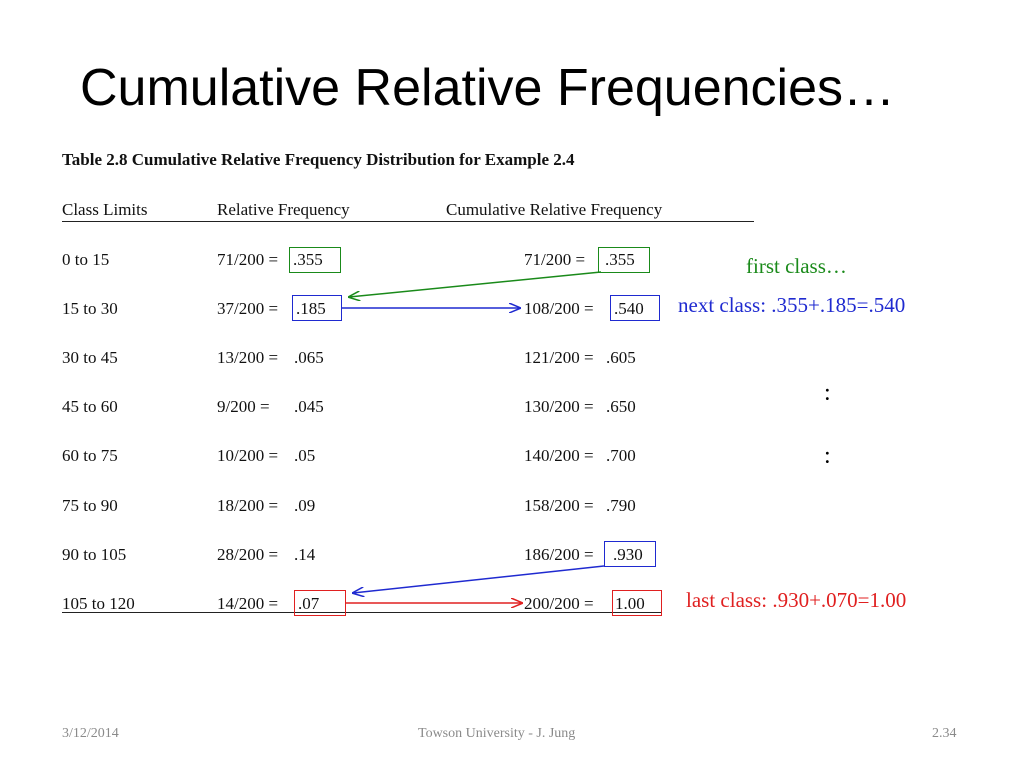 The height and width of the screenshot is (768, 1024). I want to click on box-cum-row1, so click(624, 260).